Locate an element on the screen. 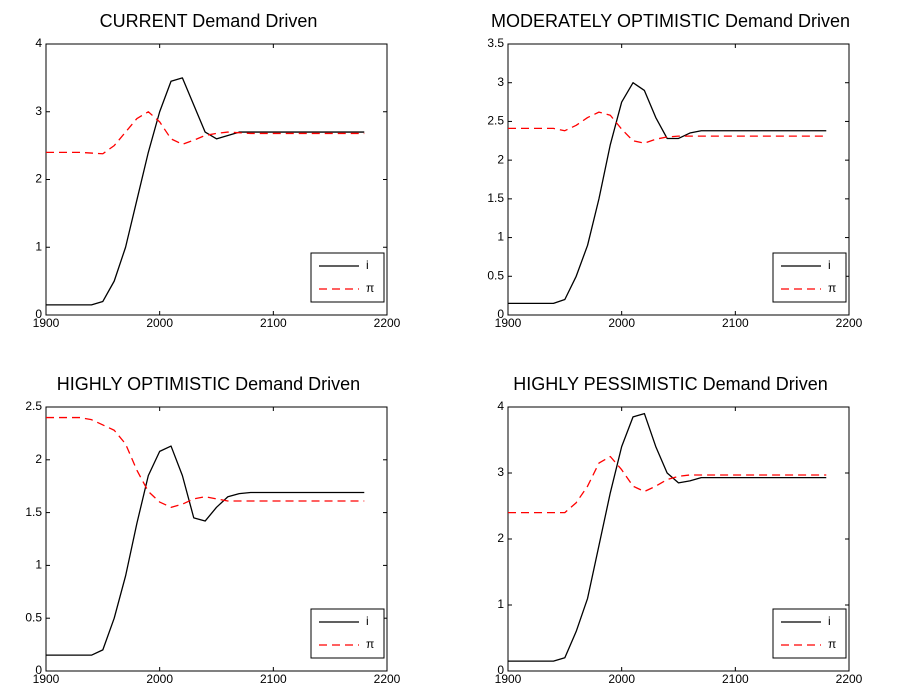 This screenshot has width=916, height=698. chart-title: HIGHLY OPTIMISTIC Demand Driven is located at coordinates (208, 384).